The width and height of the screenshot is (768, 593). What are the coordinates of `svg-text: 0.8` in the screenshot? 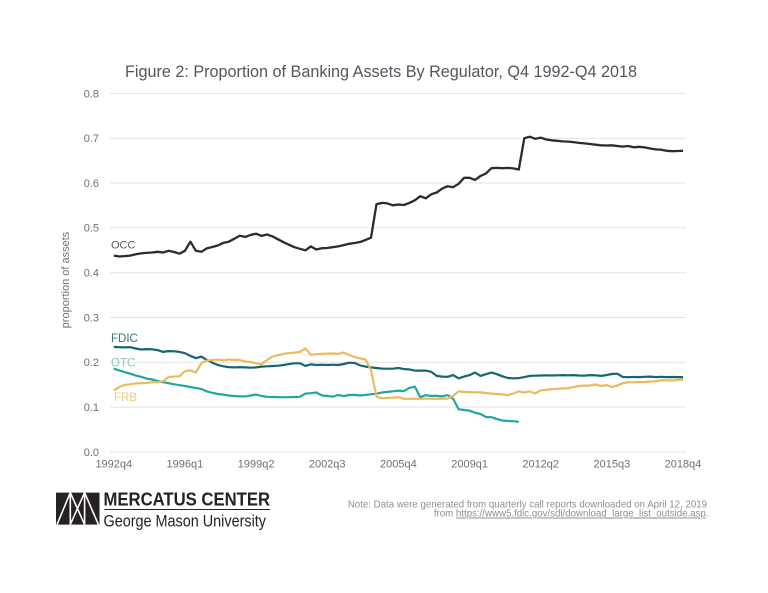 It's located at (91, 94).